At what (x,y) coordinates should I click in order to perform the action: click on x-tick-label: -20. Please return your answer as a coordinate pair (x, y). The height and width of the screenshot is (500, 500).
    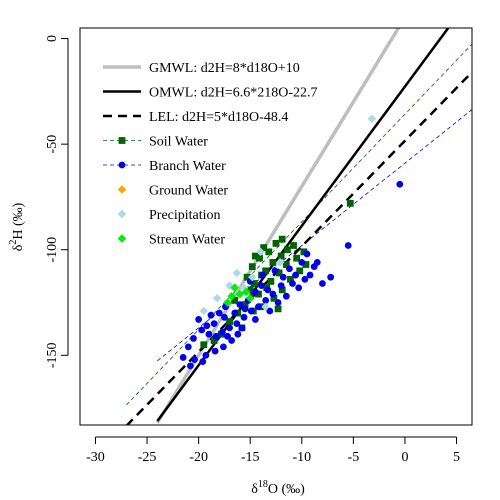
    Looking at the image, I should click on (198, 457).